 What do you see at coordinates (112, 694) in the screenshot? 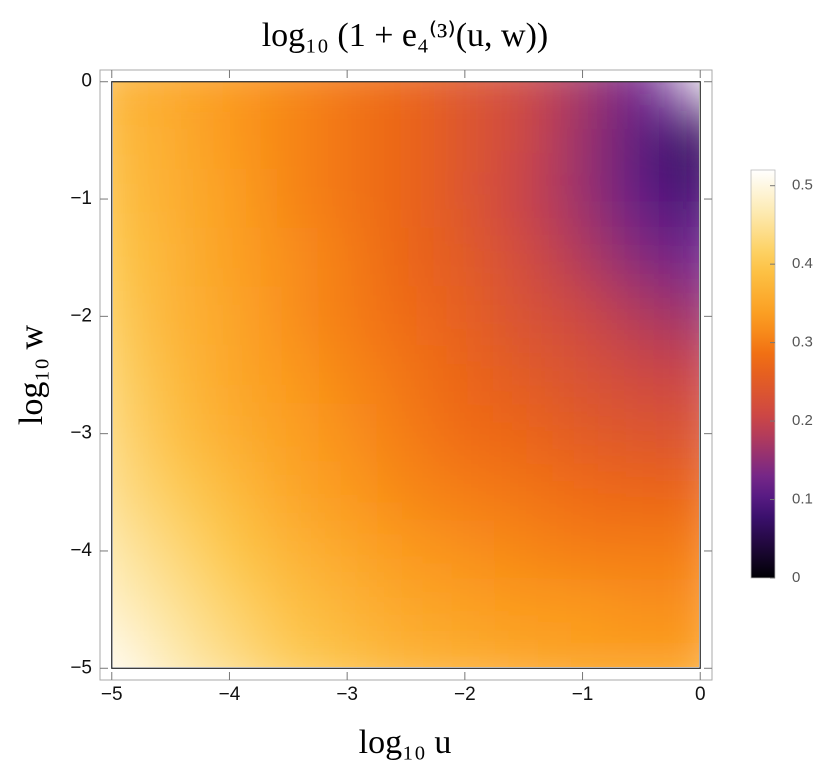
I see `x-tick-label: −5` at bounding box center [112, 694].